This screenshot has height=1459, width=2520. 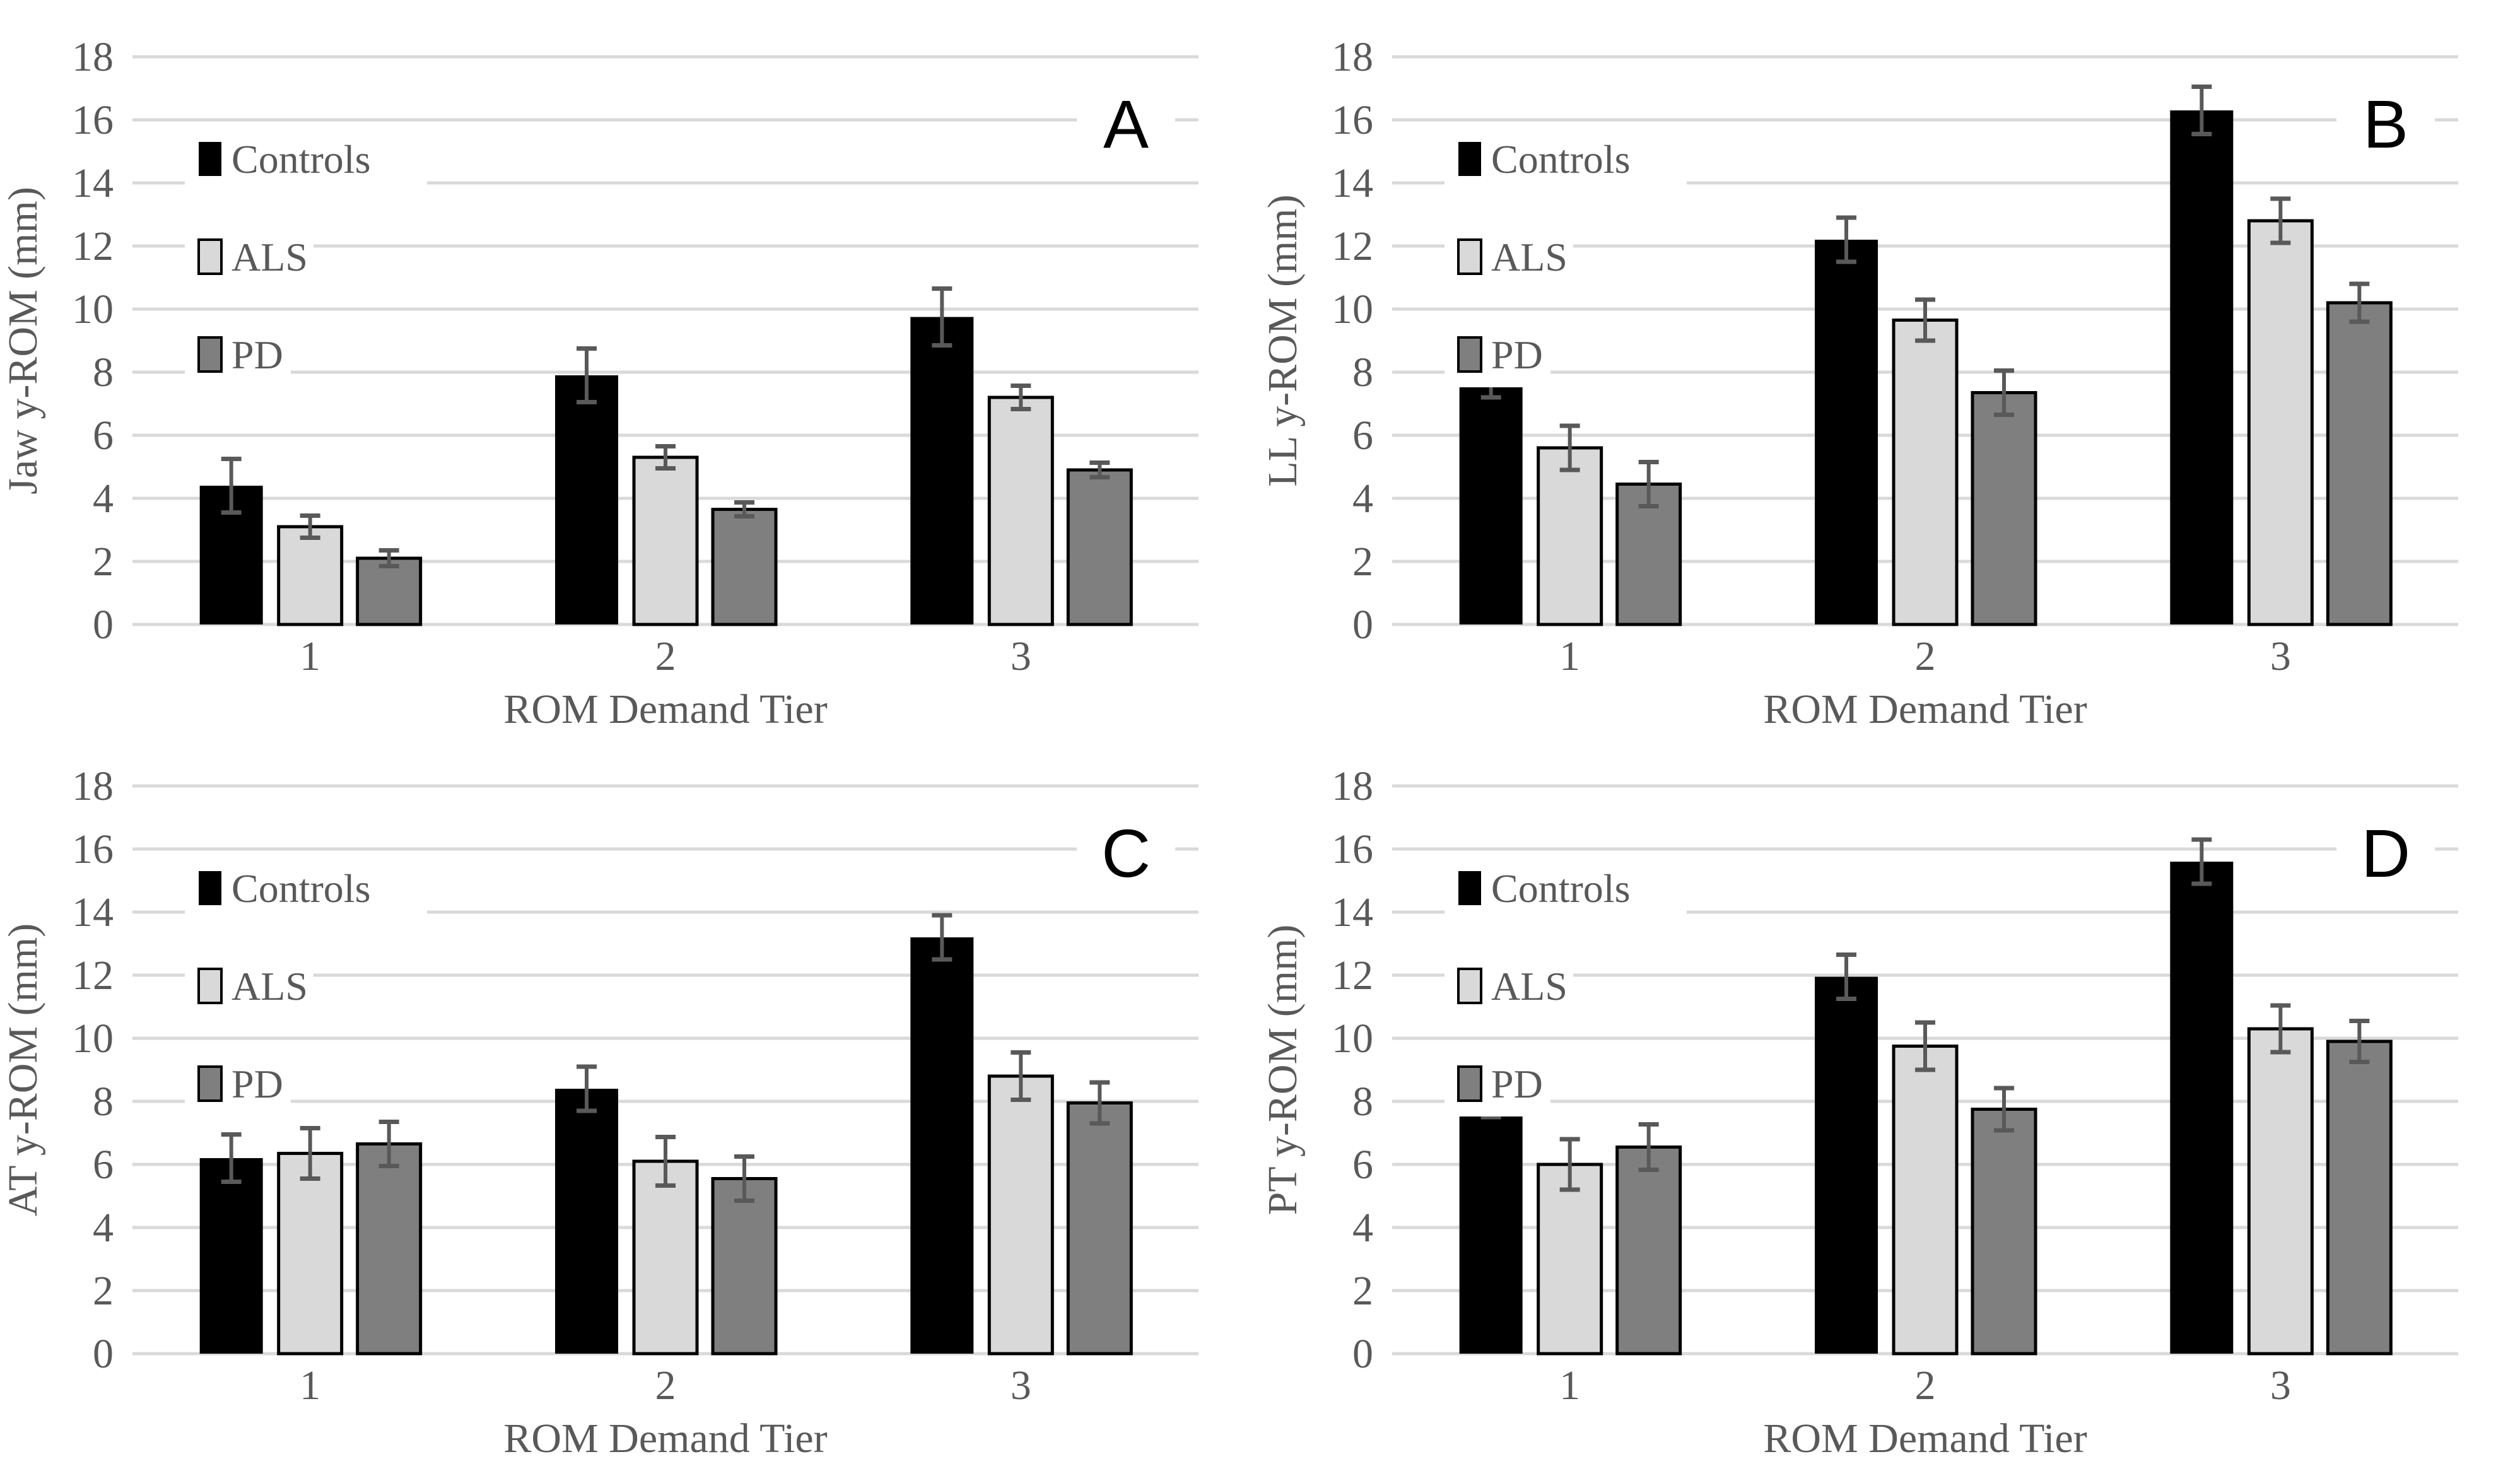 I want to click on y-axis-title: AT y-ROM (mm), so click(x=23, y=1069).